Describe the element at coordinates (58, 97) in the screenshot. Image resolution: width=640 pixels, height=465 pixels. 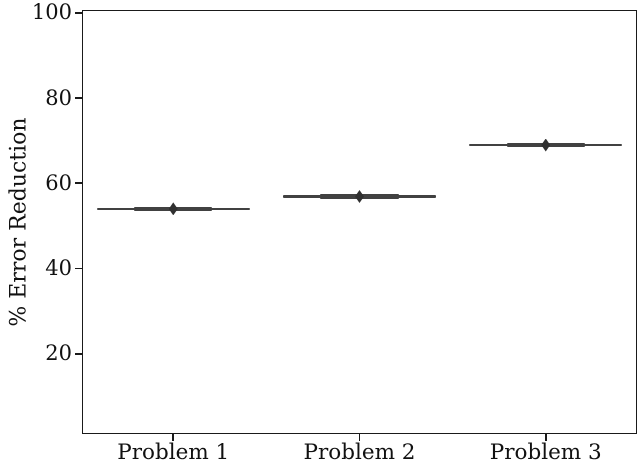
I see `y-tick-label: 80` at that location.